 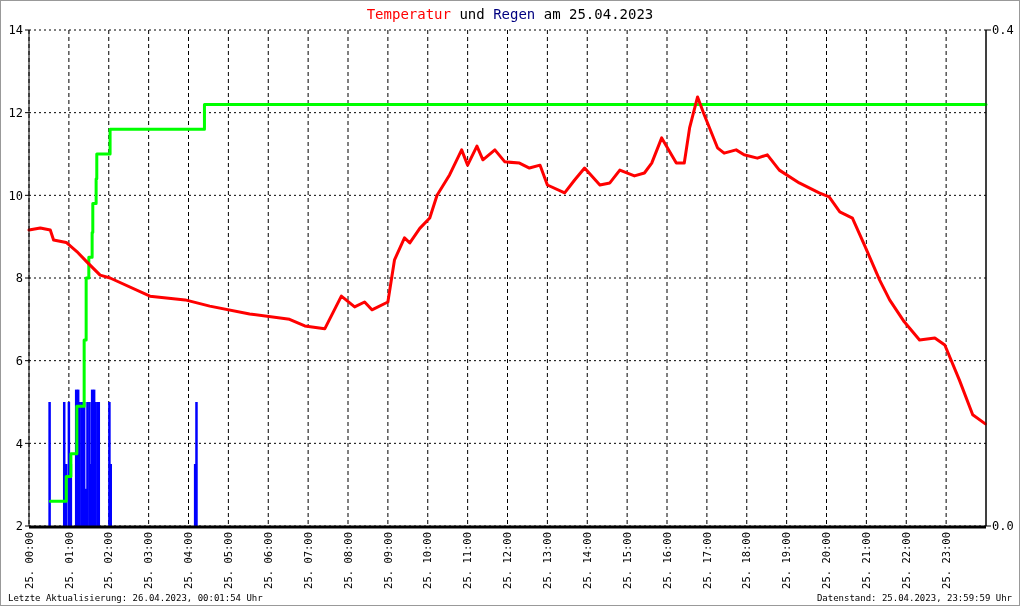 What do you see at coordinates (945, 560) in the screenshot?
I see `x-tick-label: 25. 23:00` at bounding box center [945, 560].